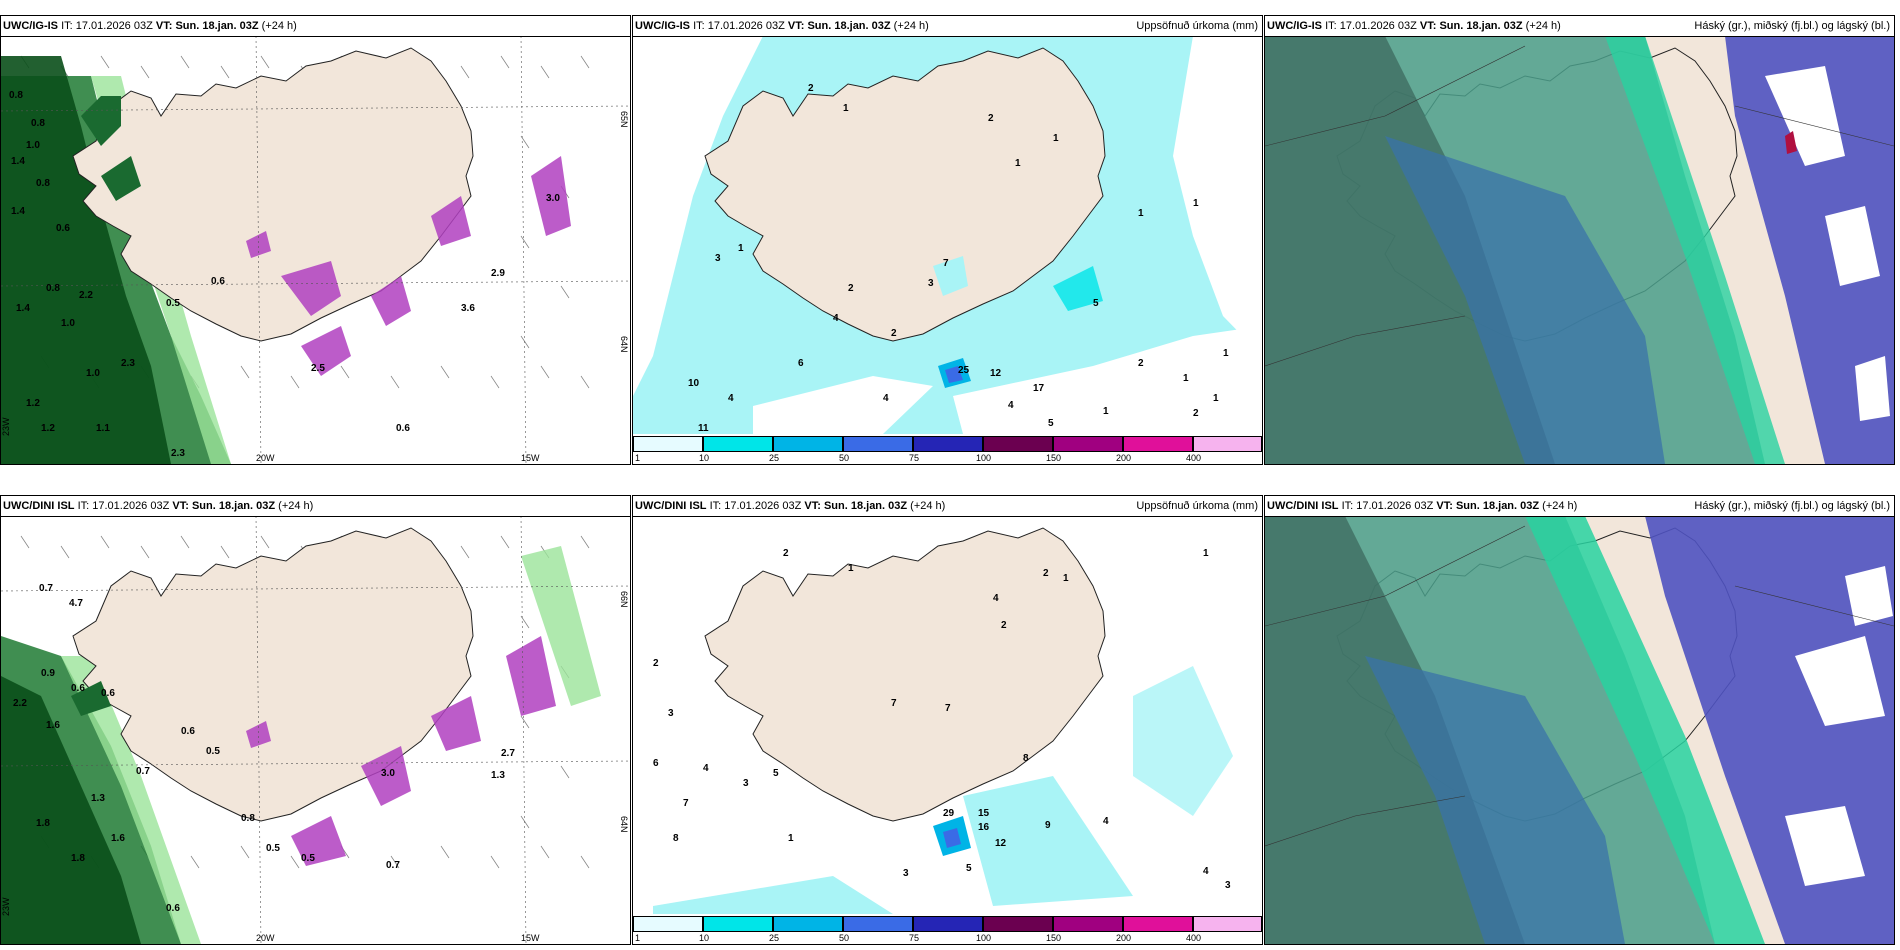 The width and height of the screenshot is (1900, 950). What do you see at coordinates (6, 426) in the screenshot?
I see `svg-text: 23W` at bounding box center [6, 426].